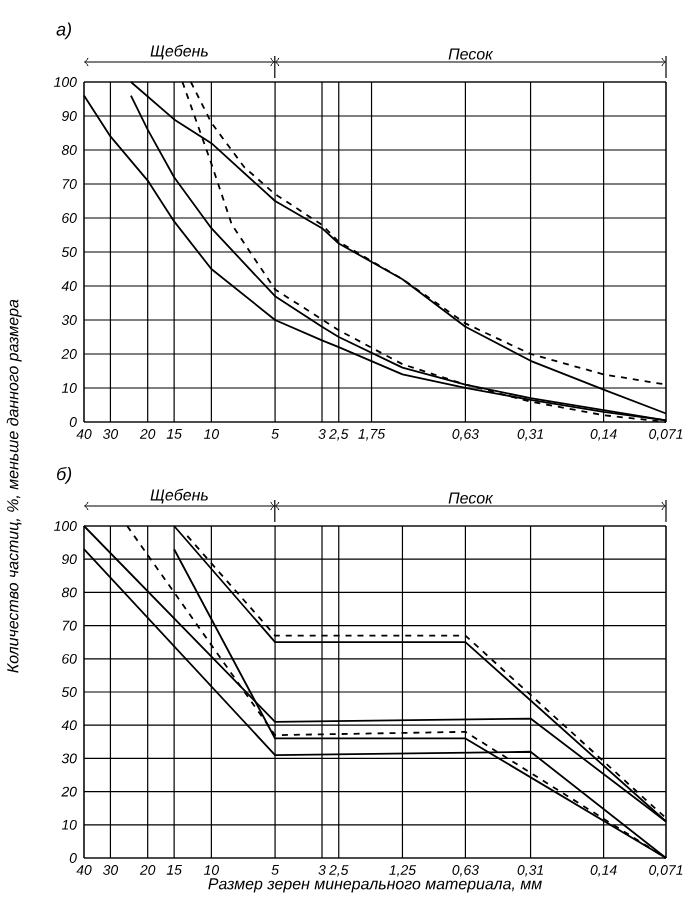  Describe the element at coordinates (64, 475) in the screenshot. I see `chart-title: б)` at that location.